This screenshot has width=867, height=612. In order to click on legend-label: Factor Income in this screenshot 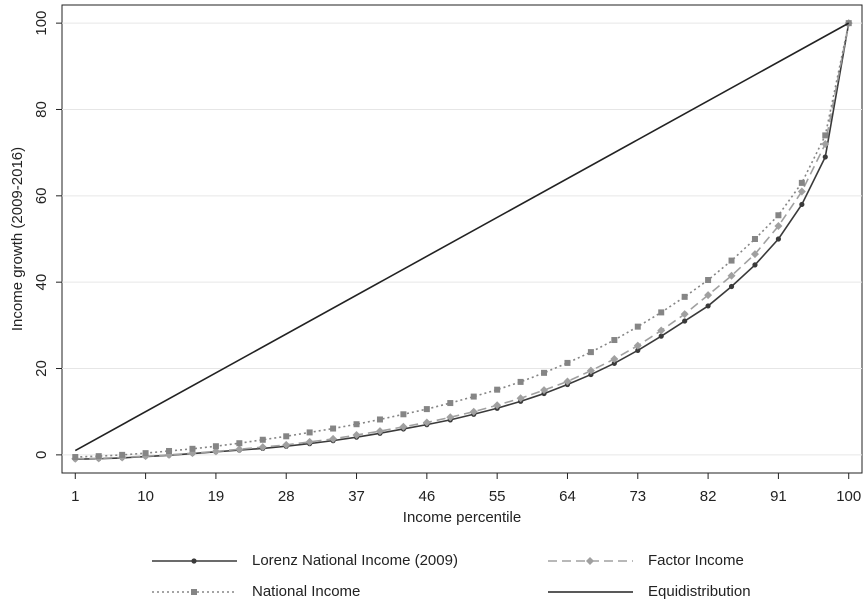, I will do `click(696, 560)`.